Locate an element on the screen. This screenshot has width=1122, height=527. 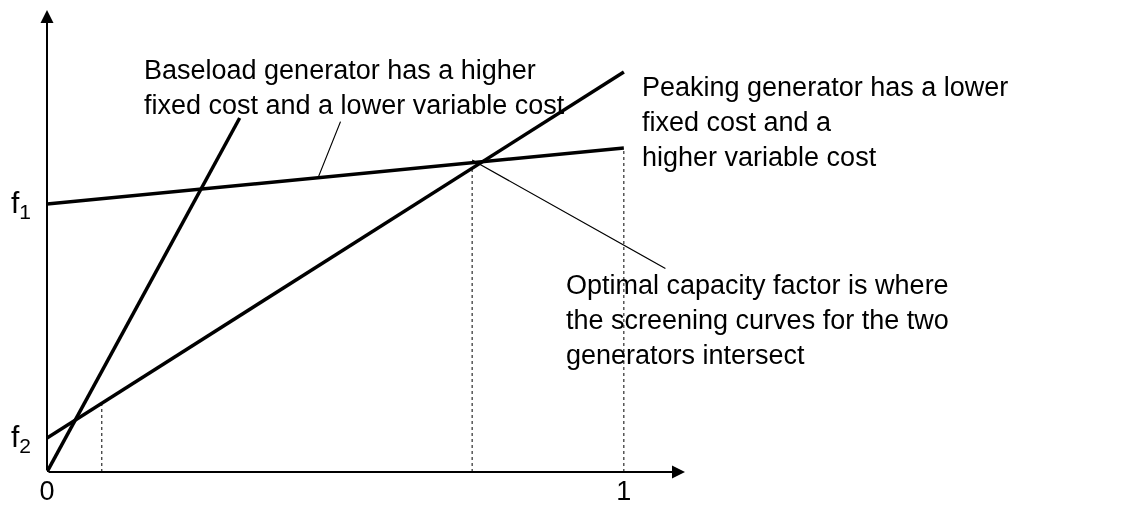
annotation: f$_{1}$ is located at coordinates (21, 205).